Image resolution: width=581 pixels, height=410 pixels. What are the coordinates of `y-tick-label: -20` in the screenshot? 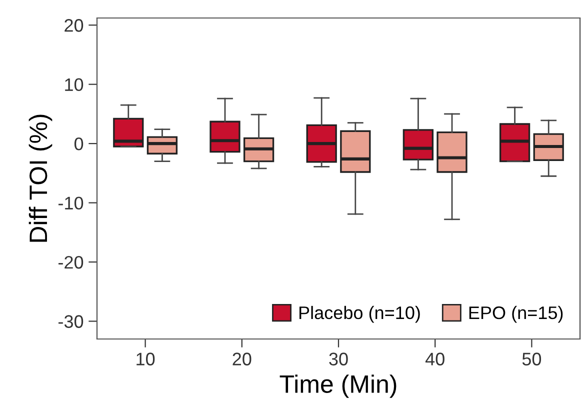 It's located at (71, 262).